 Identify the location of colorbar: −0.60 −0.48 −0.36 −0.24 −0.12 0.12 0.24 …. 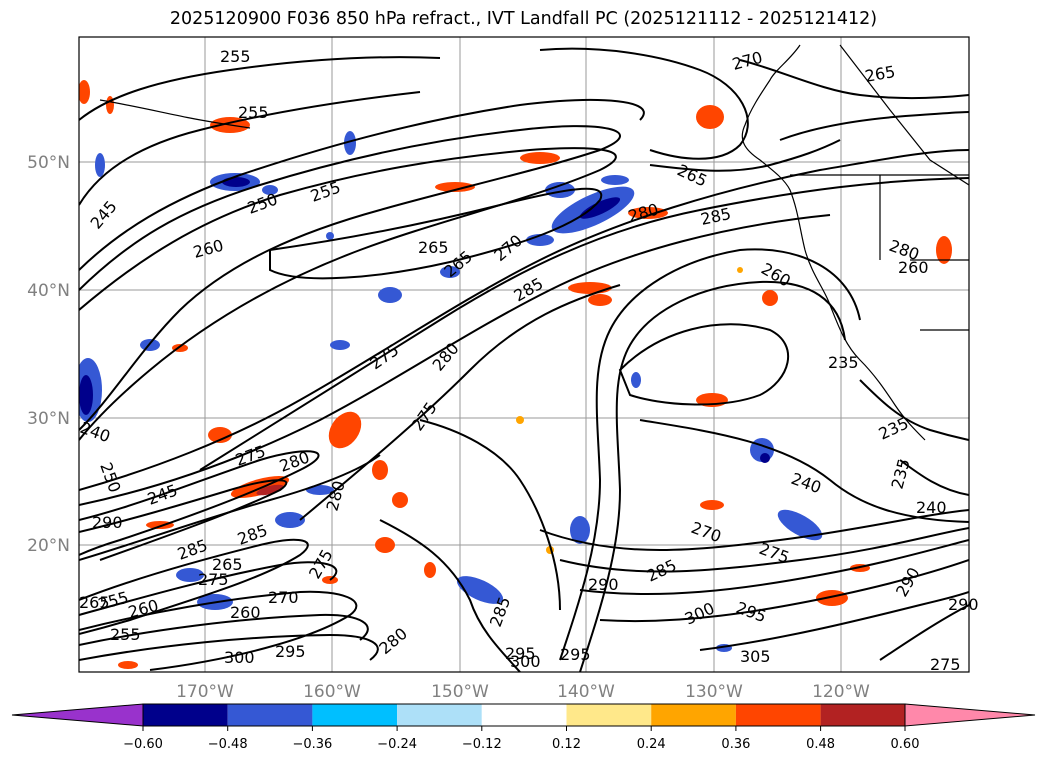
(523, 727).